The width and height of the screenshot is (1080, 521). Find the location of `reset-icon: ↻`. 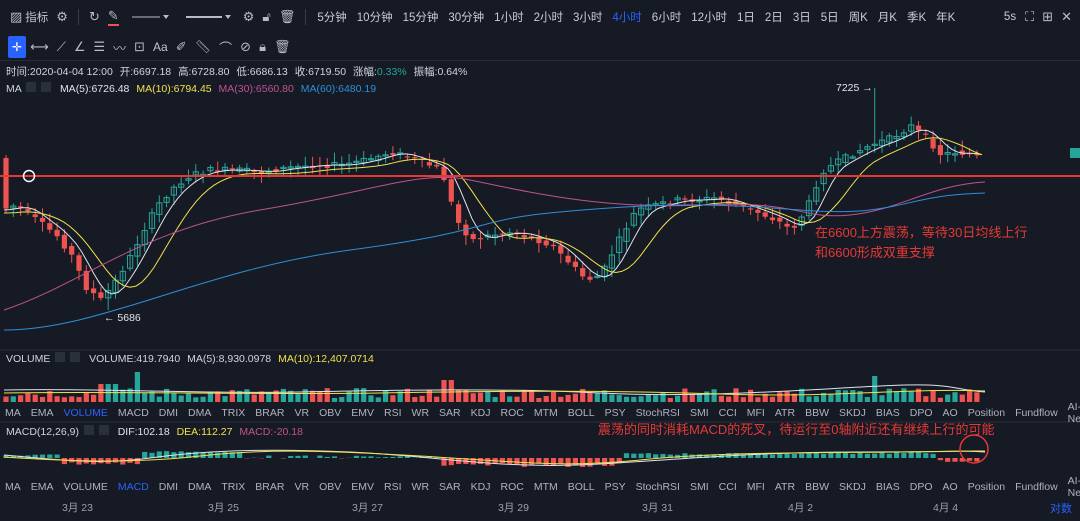

reset-icon: ↻ is located at coordinates (94, 16).